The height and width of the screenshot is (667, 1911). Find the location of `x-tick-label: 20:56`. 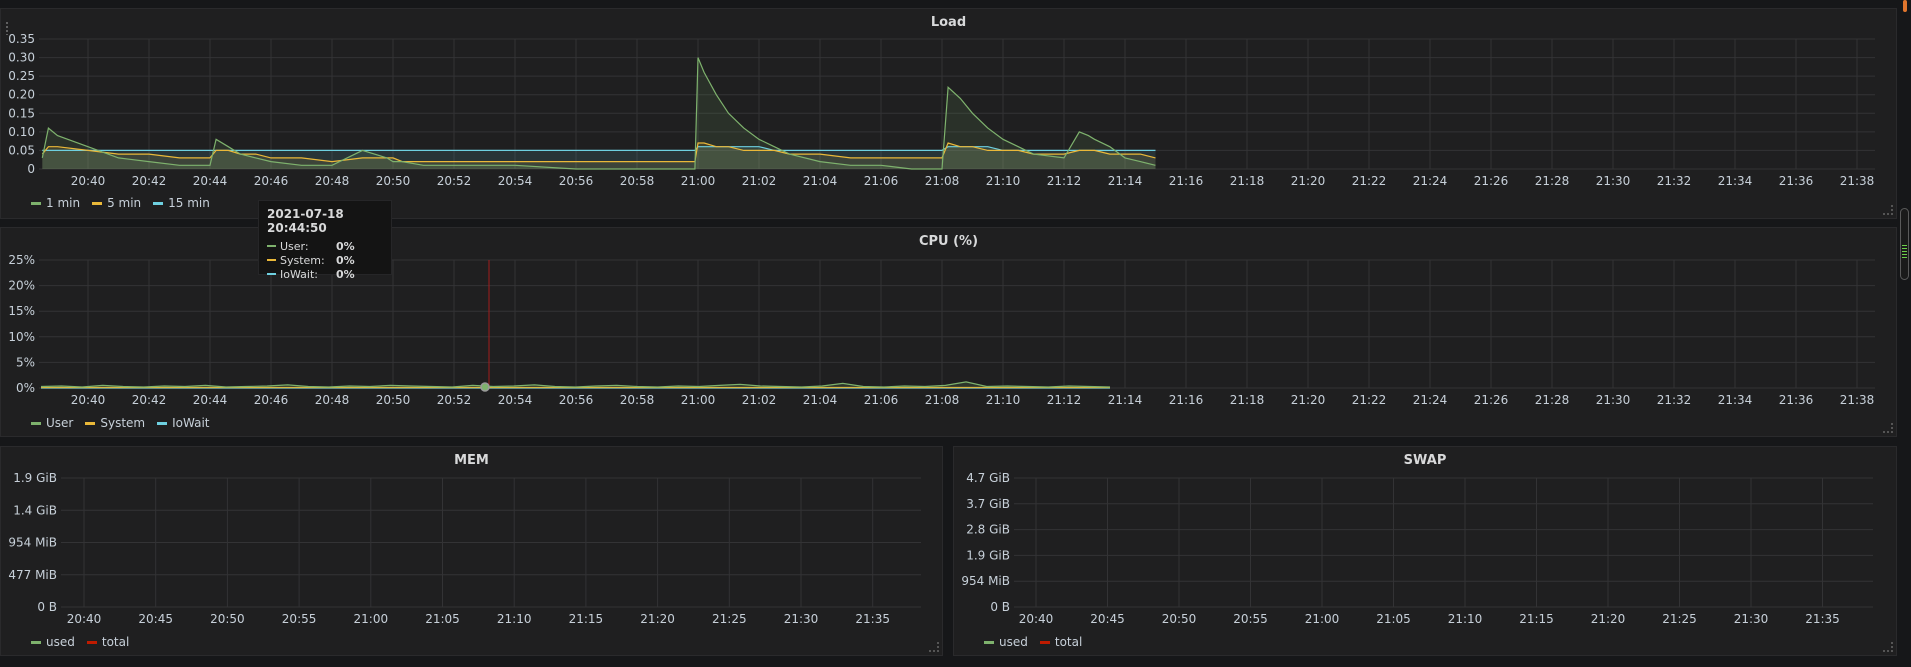

x-tick-label: 20:56 is located at coordinates (576, 181).